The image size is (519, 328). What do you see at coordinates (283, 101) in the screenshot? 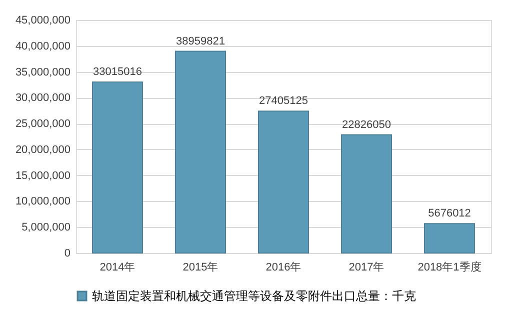
I see `data-label: 27405125` at bounding box center [283, 101].